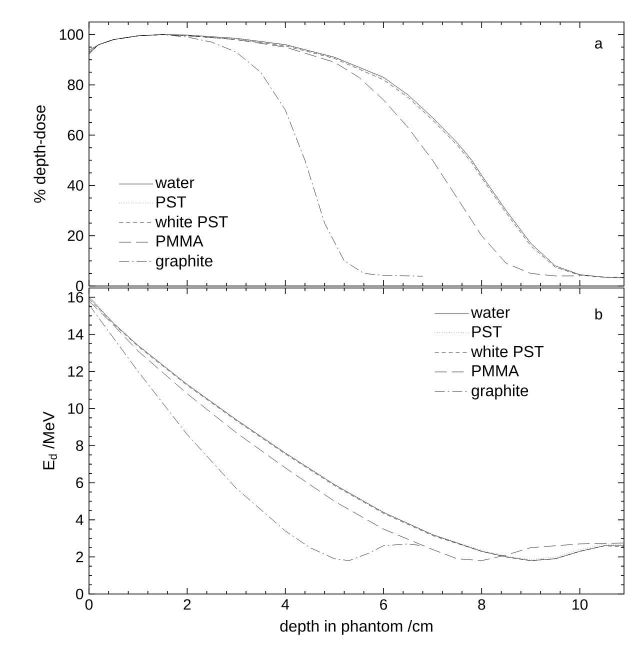 This screenshot has width=636, height=655. Describe the element at coordinates (89, 604) in the screenshot. I see `x-tick-label: 0` at that location.